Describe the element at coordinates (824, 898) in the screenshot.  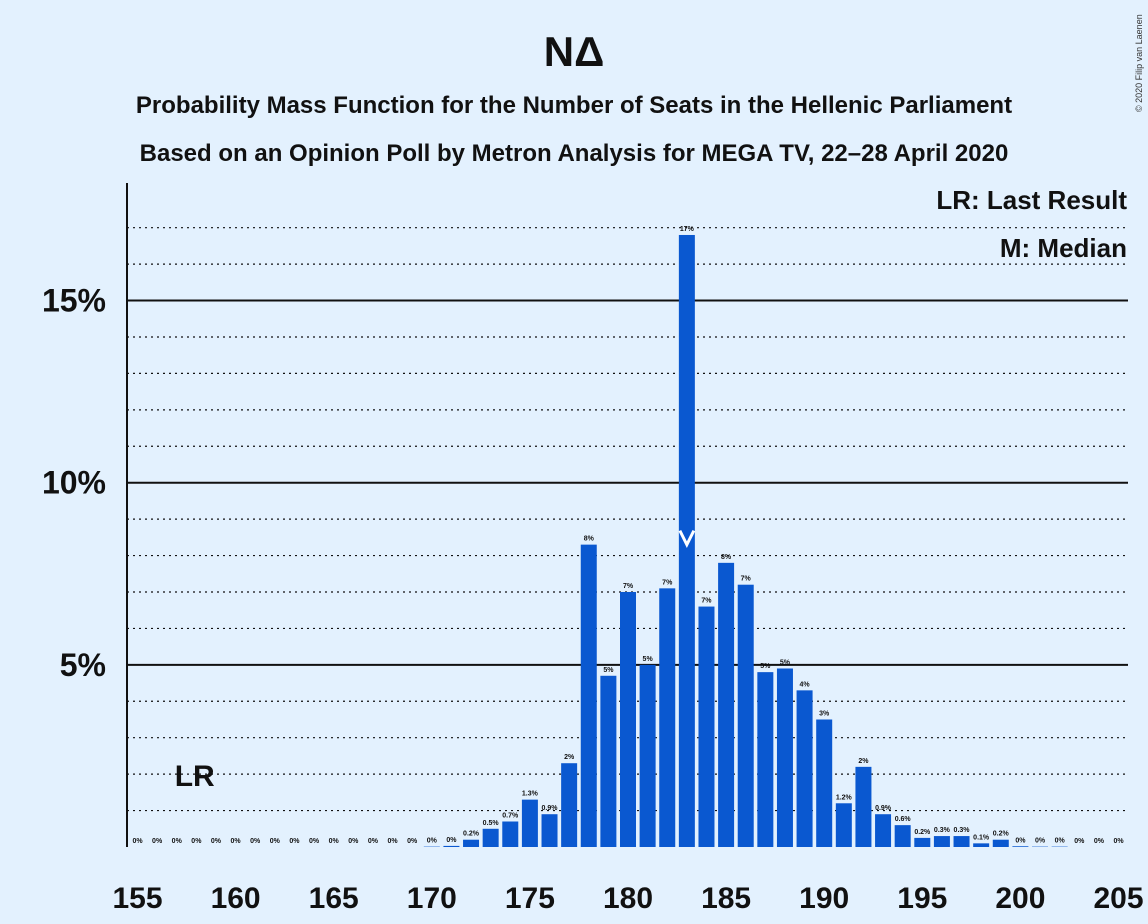
I see `x-tick-190: 190` at that location.